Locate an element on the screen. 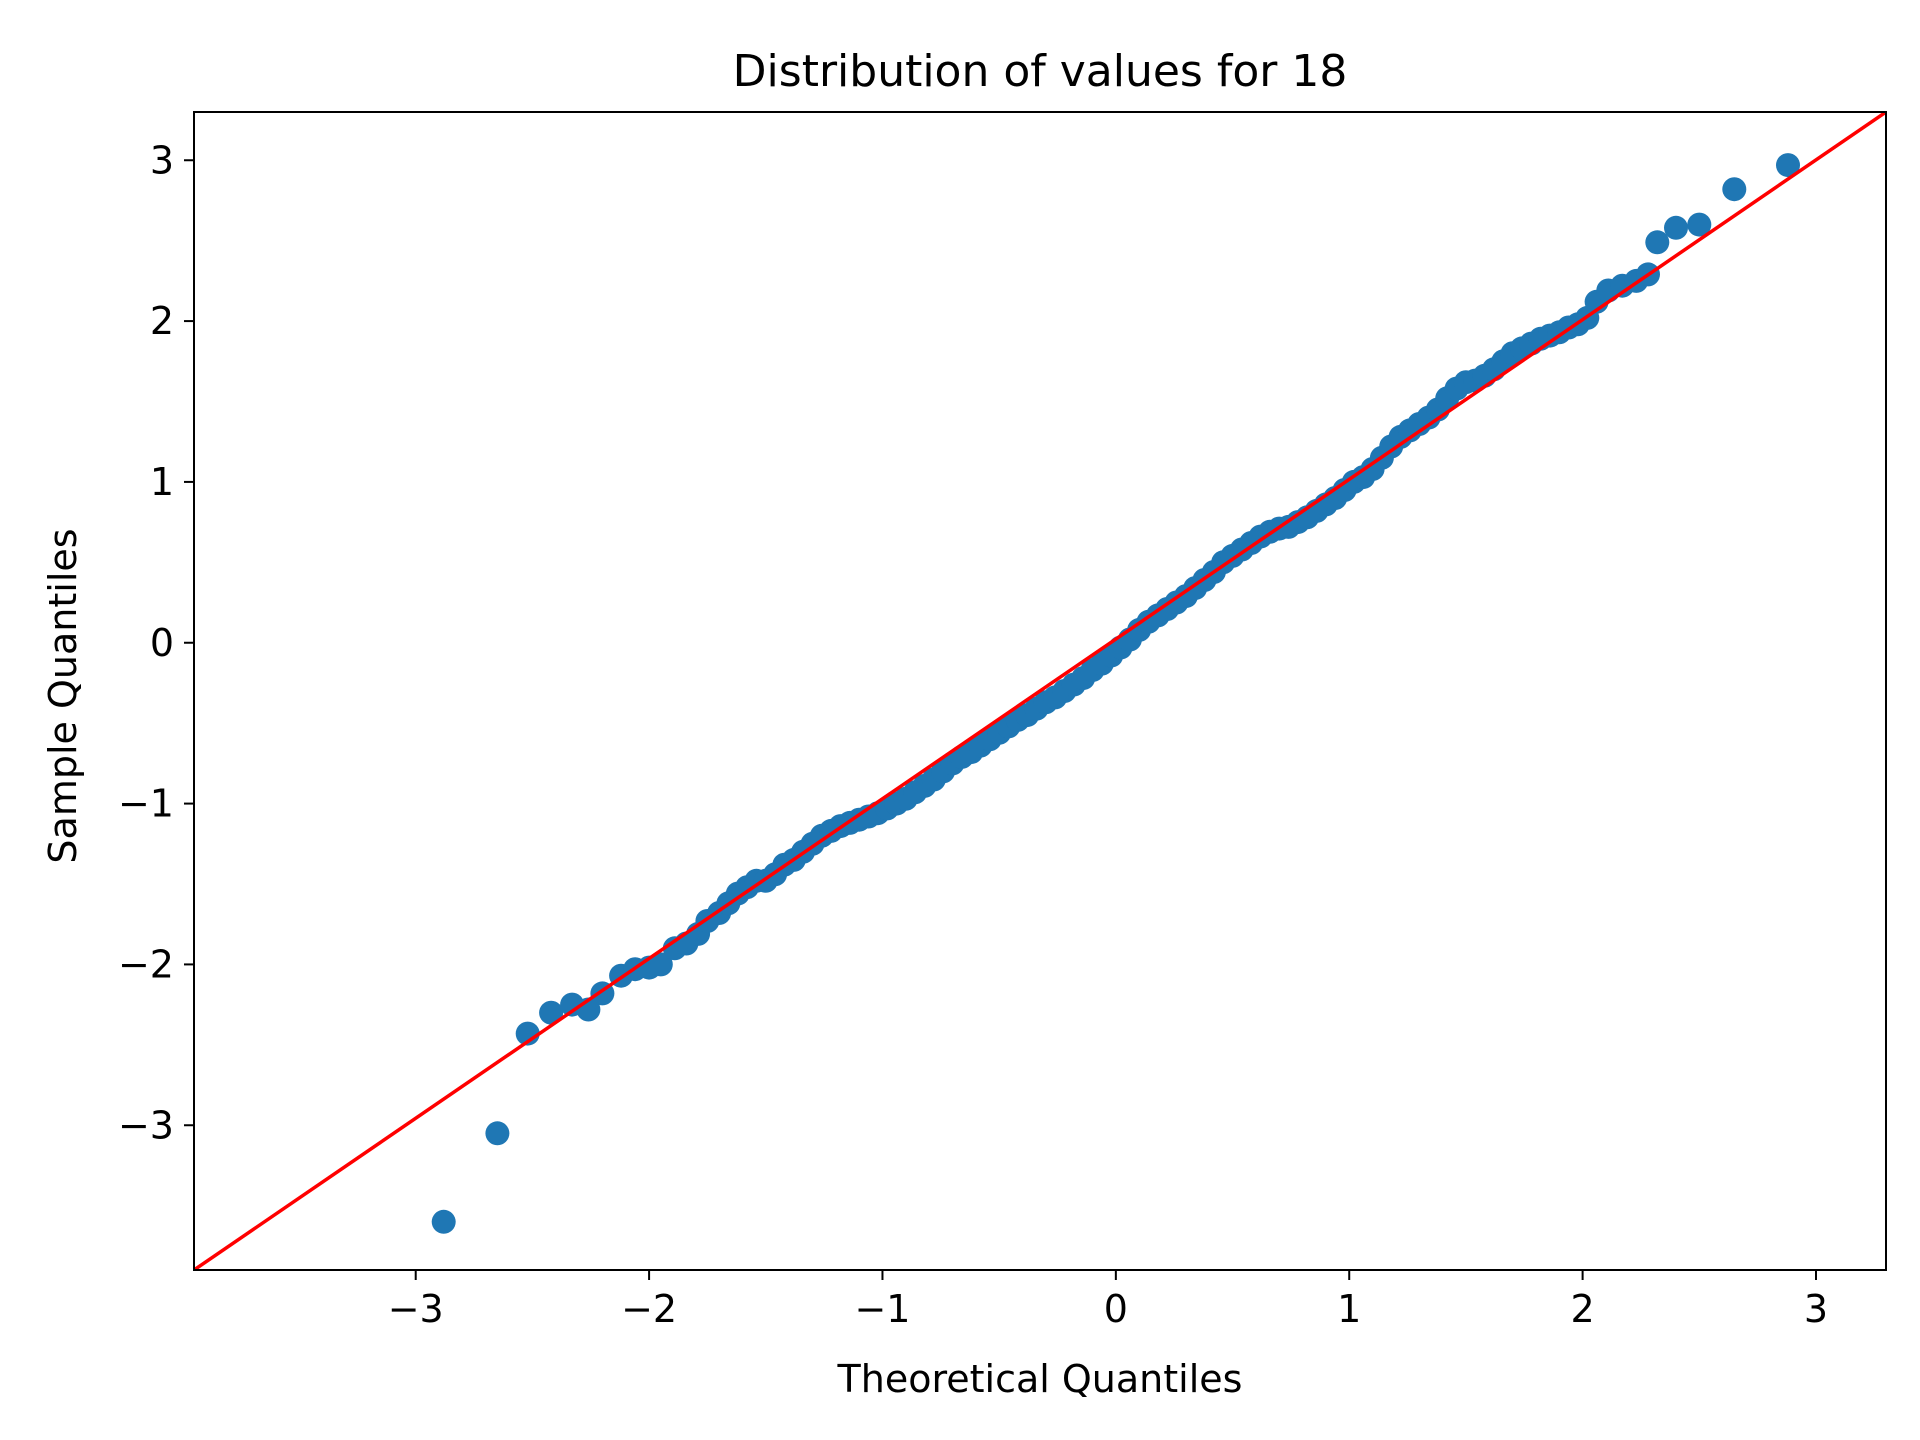 The width and height of the screenshot is (1920, 1440). x-tick-label: 3 is located at coordinates (1816, 1309).